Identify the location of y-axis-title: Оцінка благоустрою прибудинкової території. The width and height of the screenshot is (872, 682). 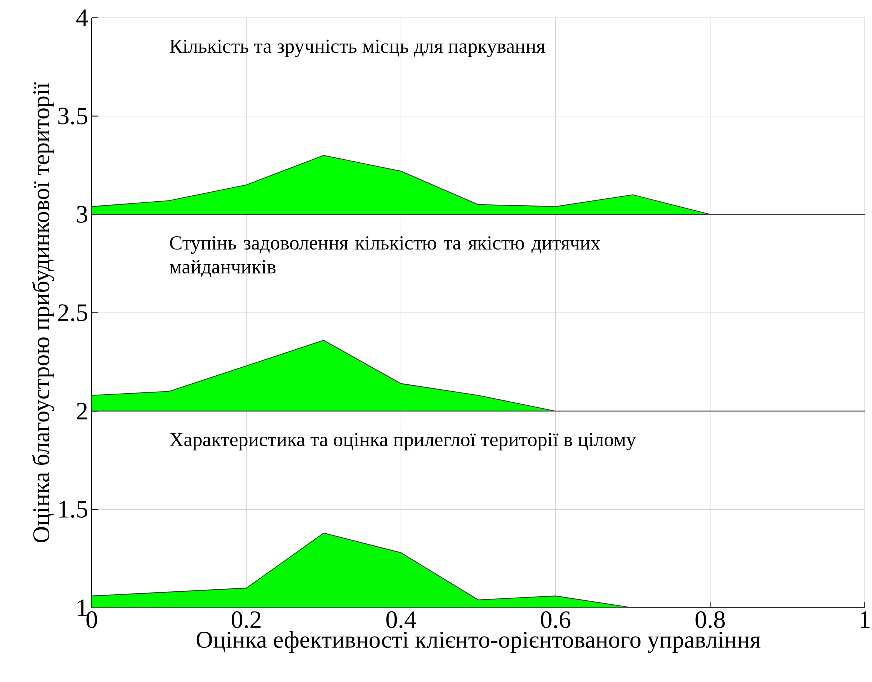
(43, 312).